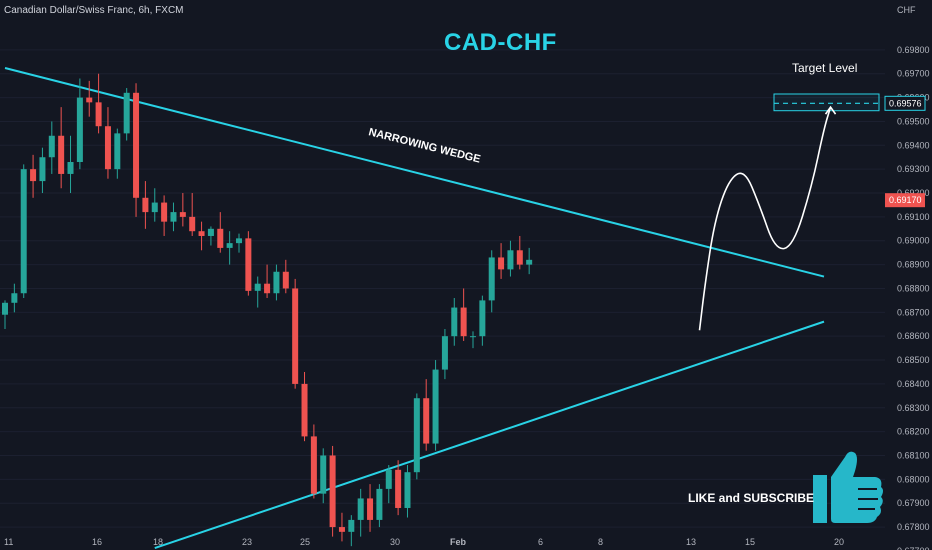 The height and width of the screenshot is (550, 932). Describe the element at coordinates (305, 542) in the screenshot. I see `time-tick-label: 25` at that location.